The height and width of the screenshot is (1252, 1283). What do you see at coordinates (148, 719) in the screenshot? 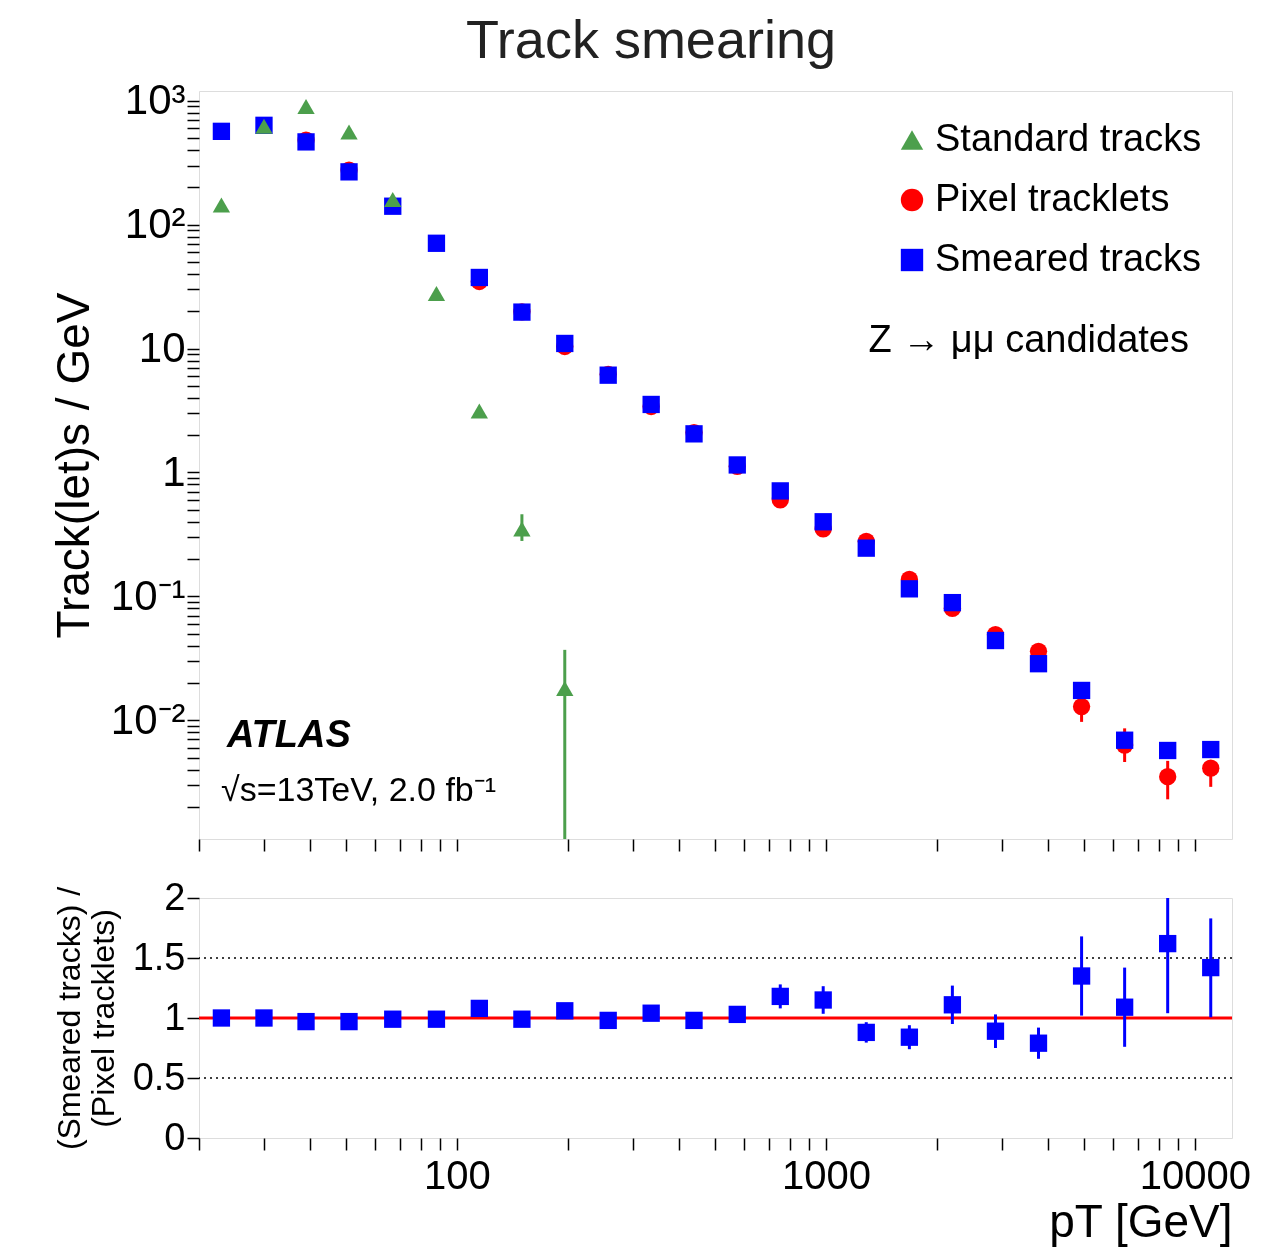
I see `y-tick-label: 10⁻²` at bounding box center [148, 719].